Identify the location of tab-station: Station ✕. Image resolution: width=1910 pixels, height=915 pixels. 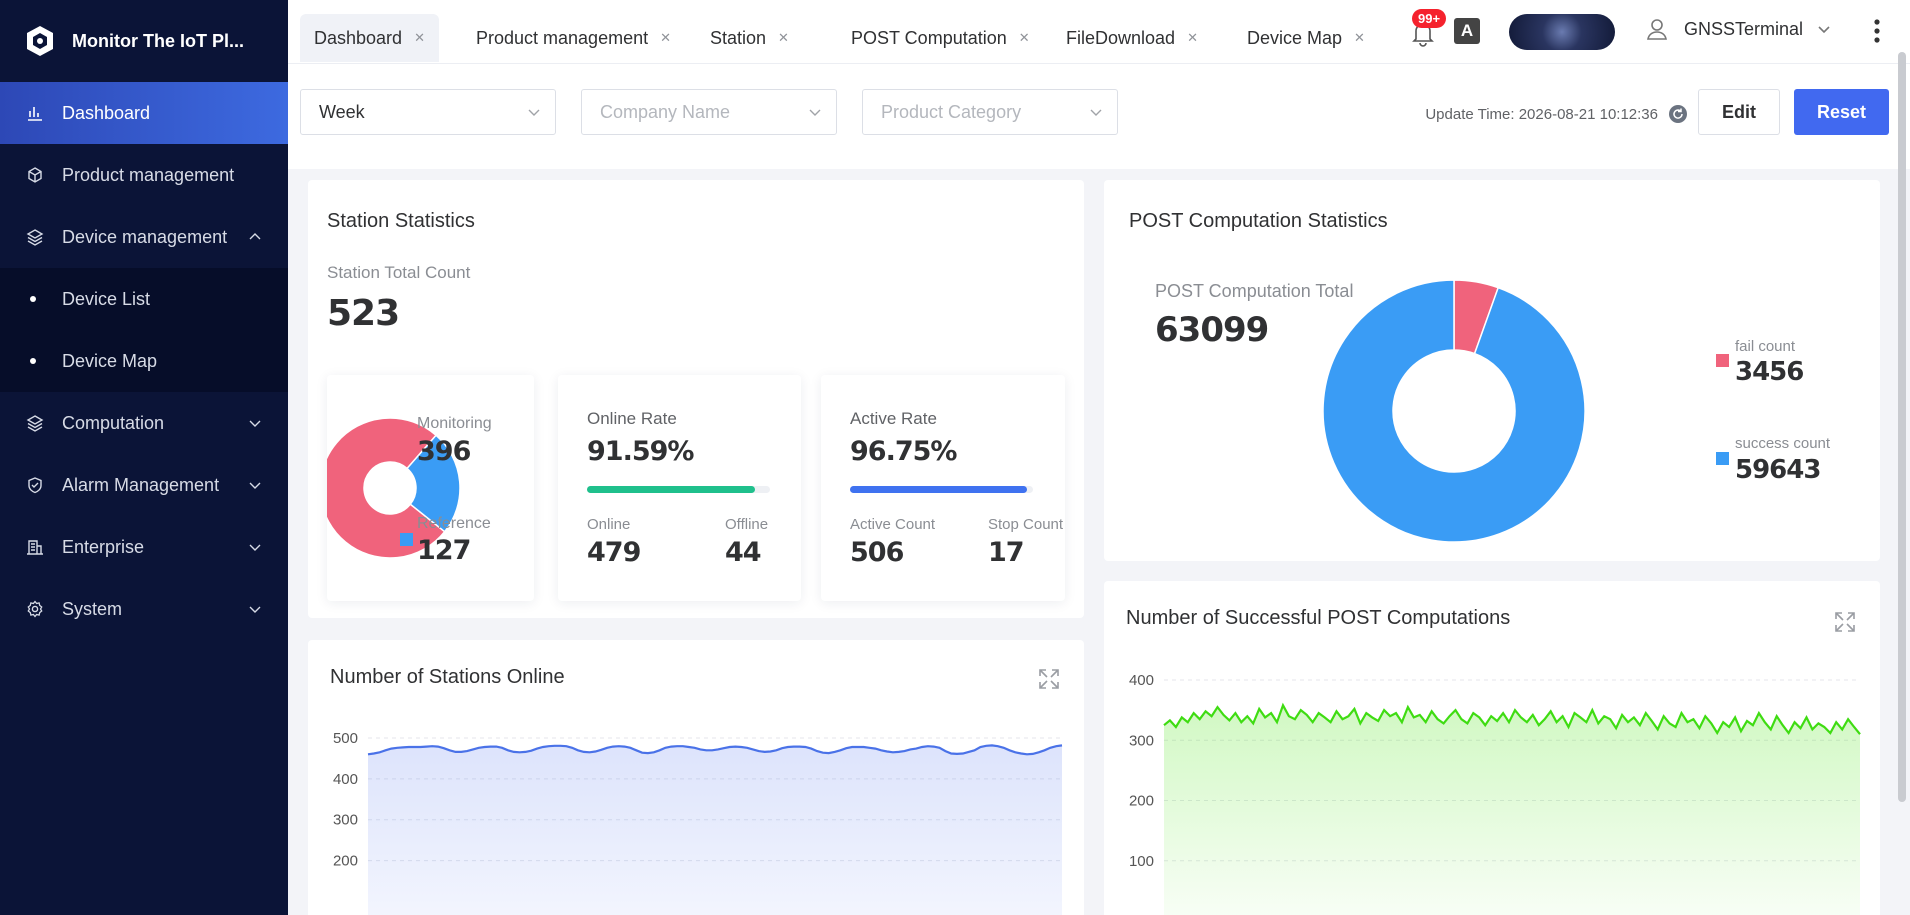
(749, 38).